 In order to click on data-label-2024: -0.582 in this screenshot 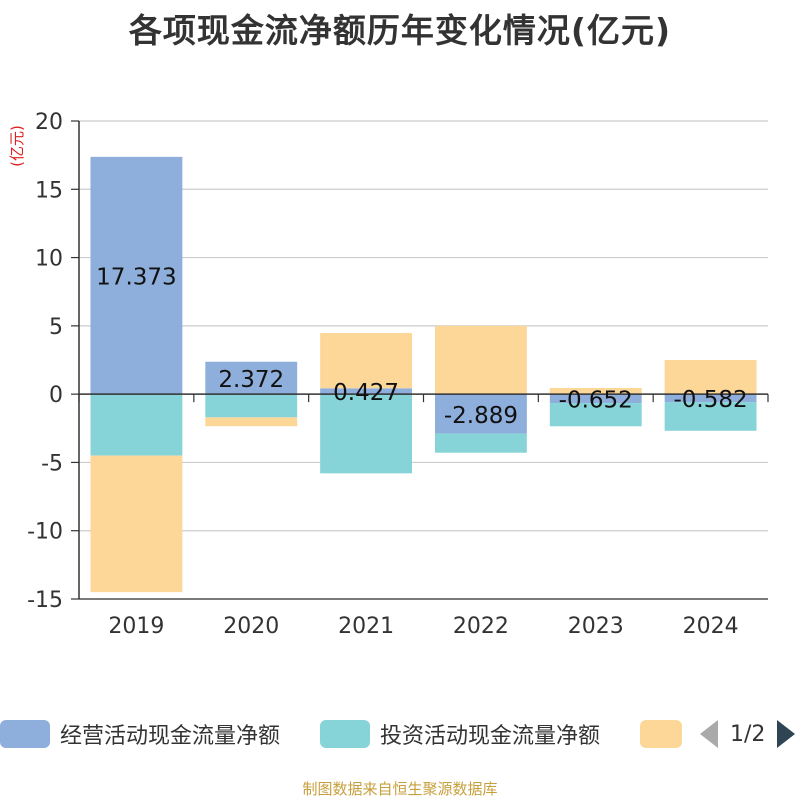, I will do `click(711, 400)`.